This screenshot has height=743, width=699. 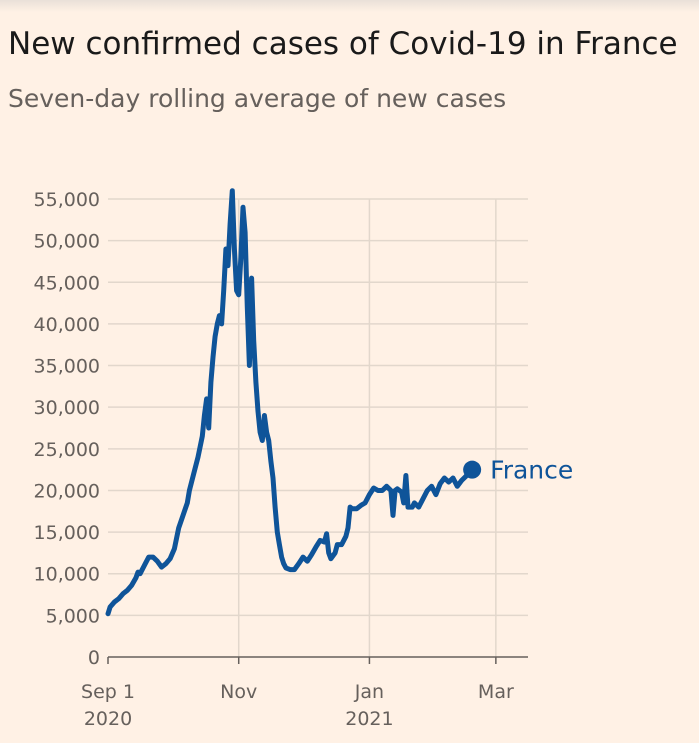 What do you see at coordinates (108, 719) in the screenshot?
I see `x-tick-sublabel: 2020` at bounding box center [108, 719].